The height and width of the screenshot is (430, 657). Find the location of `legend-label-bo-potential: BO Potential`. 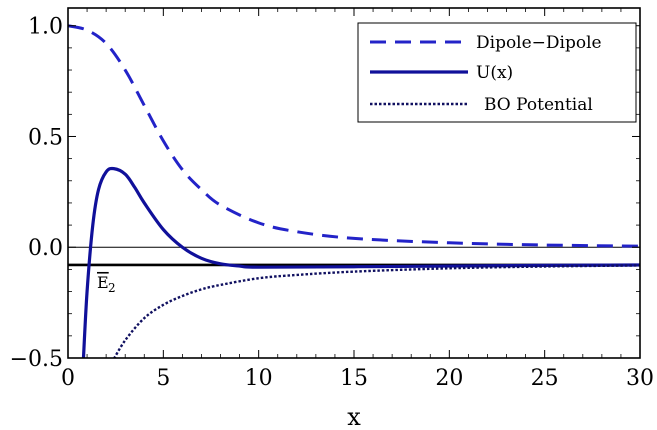

legend-label-bo-potential: BO Potential is located at coordinates (538, 105).